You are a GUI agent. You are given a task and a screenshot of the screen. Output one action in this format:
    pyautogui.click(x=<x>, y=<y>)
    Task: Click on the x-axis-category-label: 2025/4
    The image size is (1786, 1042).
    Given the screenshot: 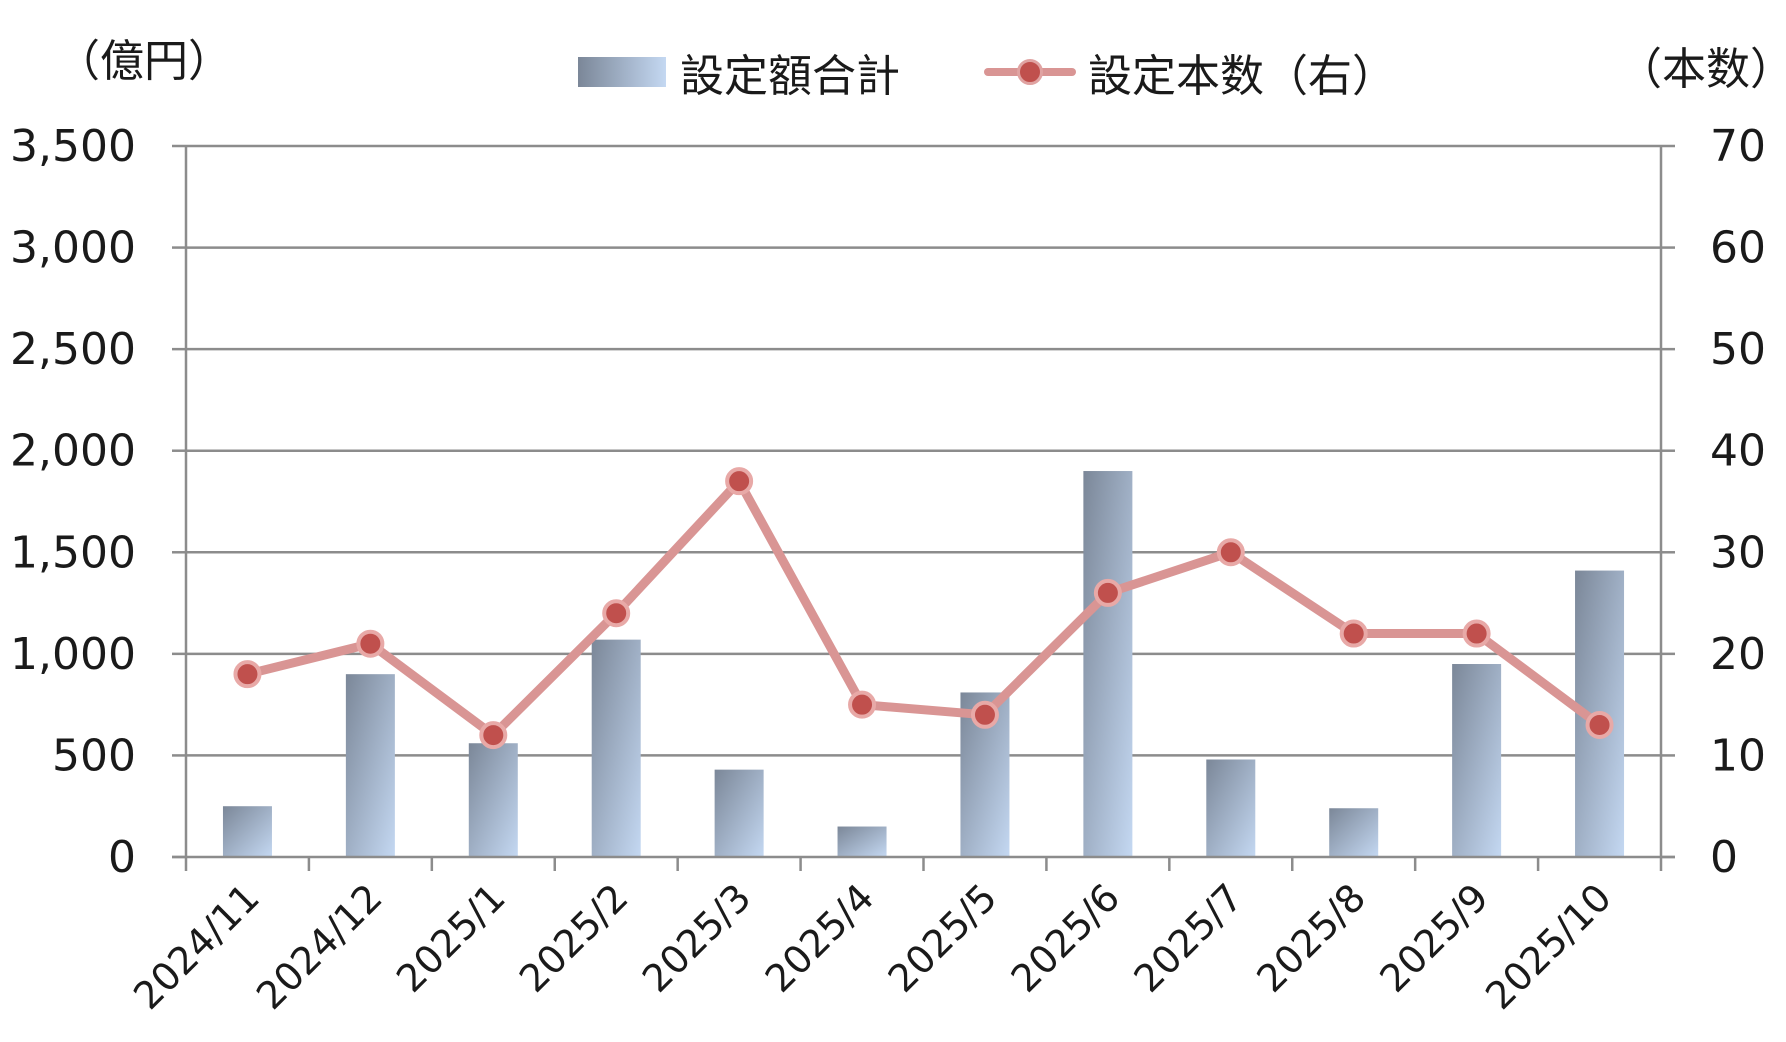 What is the action you would take?
    pyautogui.click(x=820, y=938)
    